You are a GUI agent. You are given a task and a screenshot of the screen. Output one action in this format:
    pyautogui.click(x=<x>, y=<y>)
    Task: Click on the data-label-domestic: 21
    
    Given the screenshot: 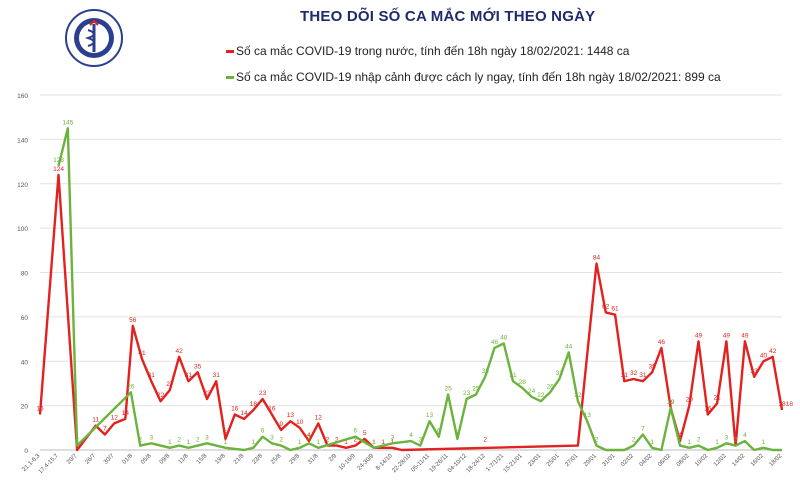 What is the action you would take?
    pyautogui.click(x=717, y=397)
    